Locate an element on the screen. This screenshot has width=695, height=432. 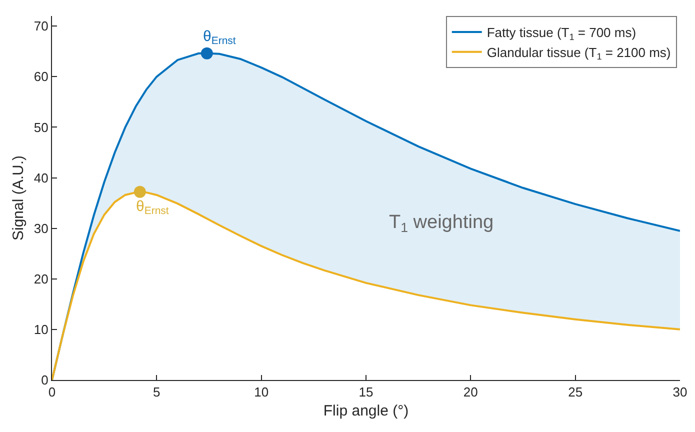
x-tick-label: 15 is located at coordinates (366, 392).